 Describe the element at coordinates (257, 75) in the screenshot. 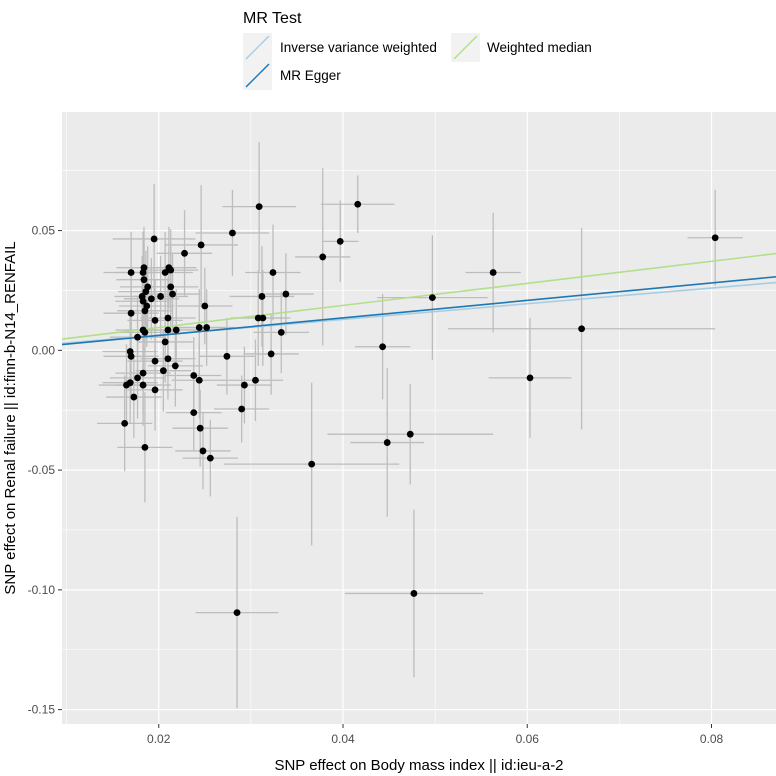

I see `legend-swatch-mr-egger` at that location.